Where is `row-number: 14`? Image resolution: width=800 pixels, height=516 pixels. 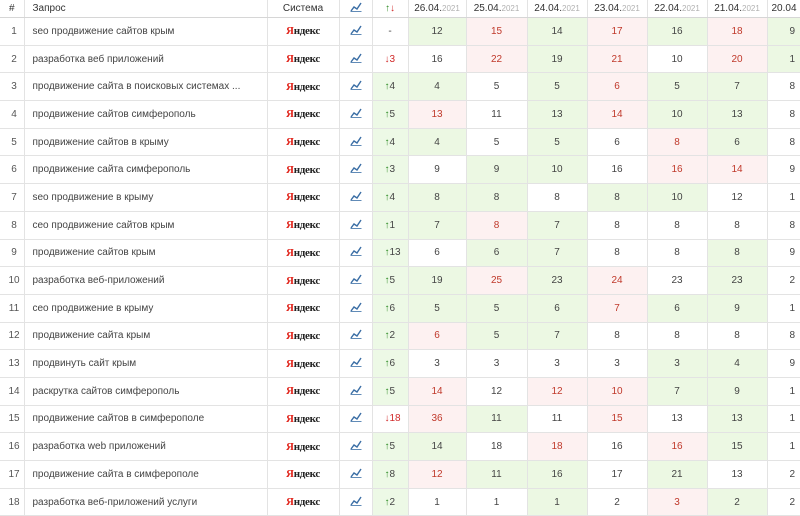
row-number: 14 is located at coordinates (12, 391).